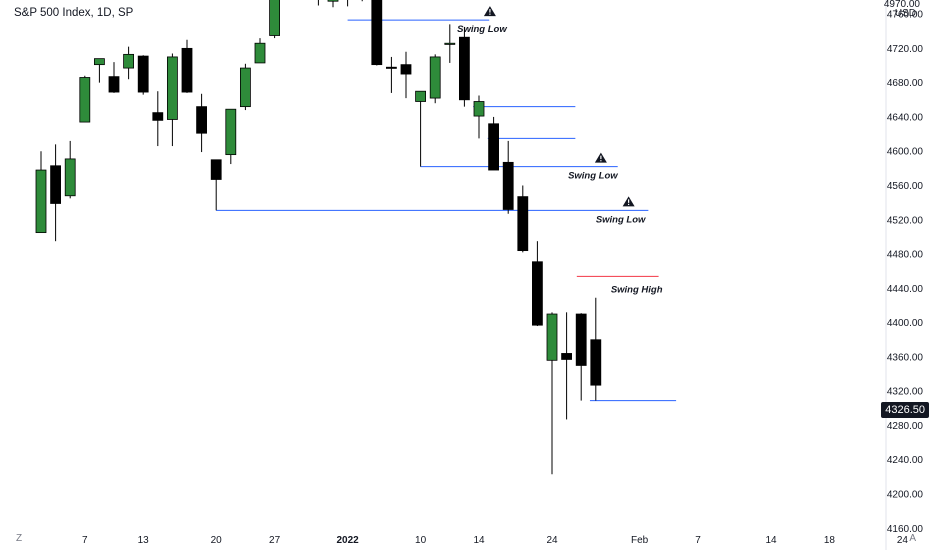  What do you see at coordinates (905, 357) in the screenshot?
I see `y-tick-label: 4360.00` at bounding box center [905, 357].